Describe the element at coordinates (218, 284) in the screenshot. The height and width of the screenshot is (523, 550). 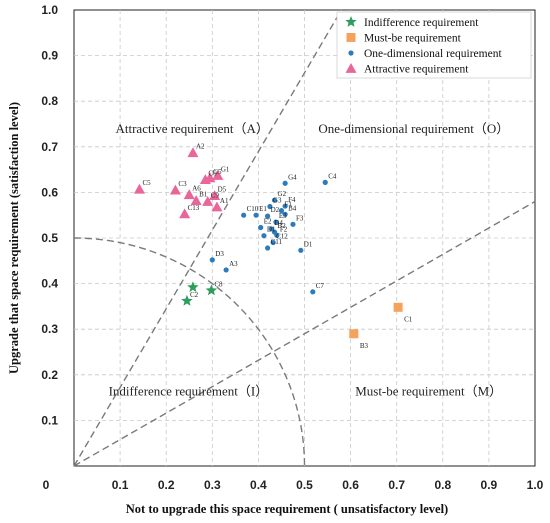
I see `point-label: C8` at that location.